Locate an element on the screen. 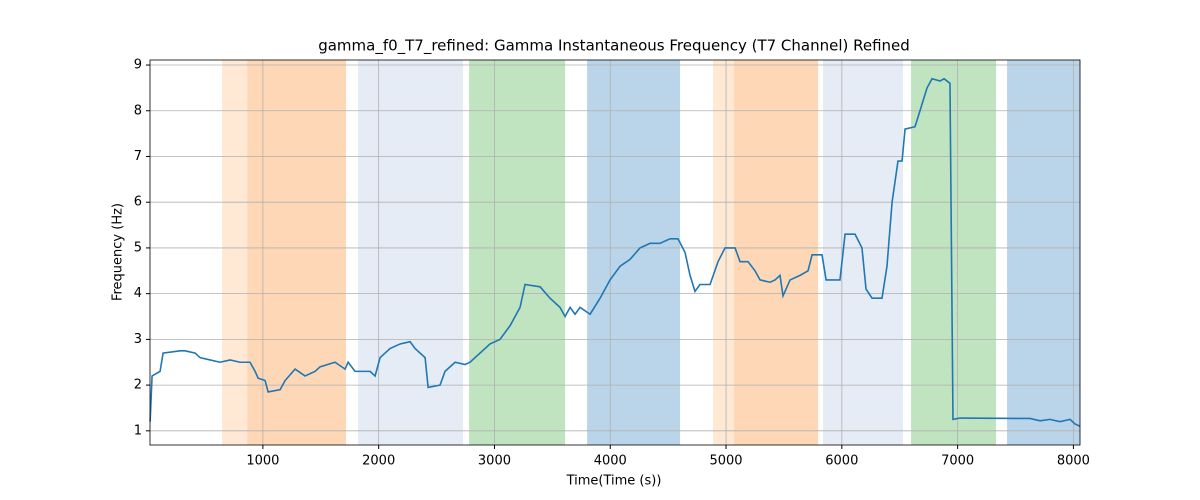  y-tick-label: 1 is located at coordinates (138, 430).